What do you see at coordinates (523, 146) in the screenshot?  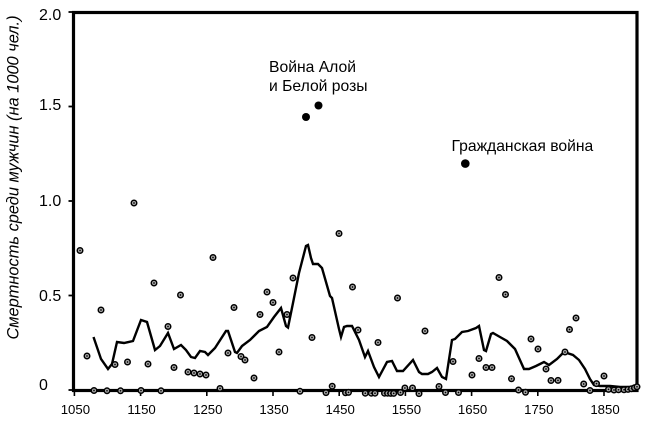 I see `svg-text: Гражданская война` at bounding box center [523, 146].